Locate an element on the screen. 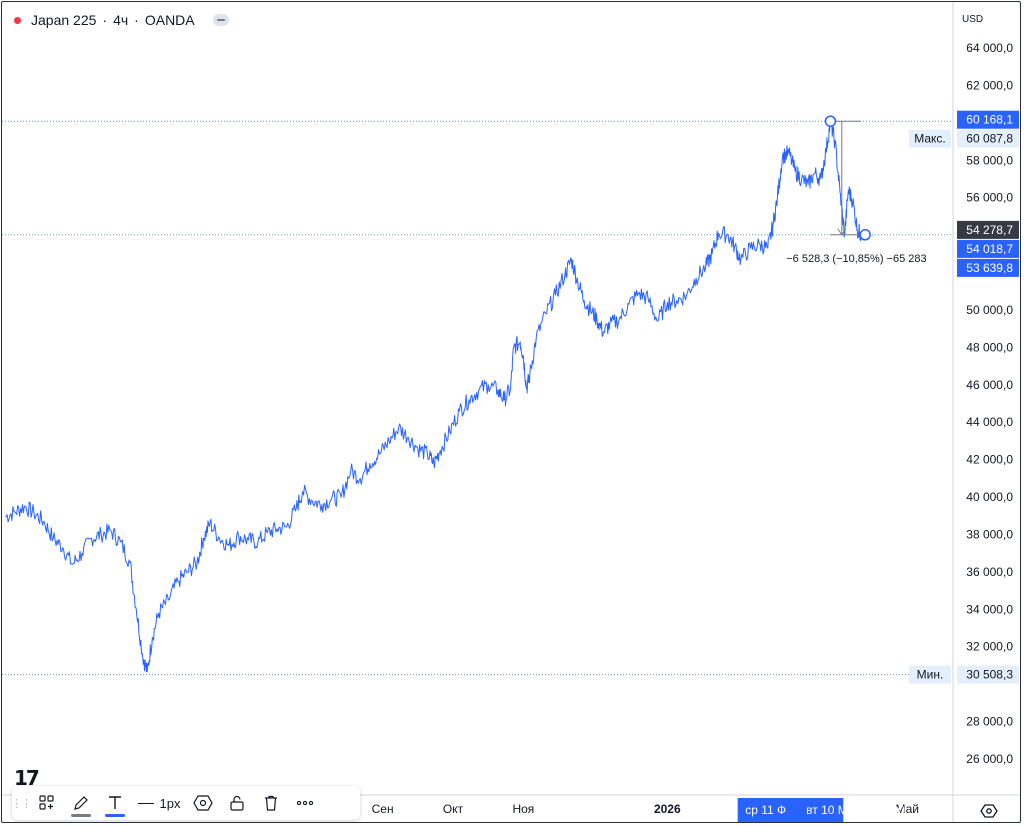 The width and height of the screenshot is (1024, 826). pencil-icon is located at coordinates (81, 803).